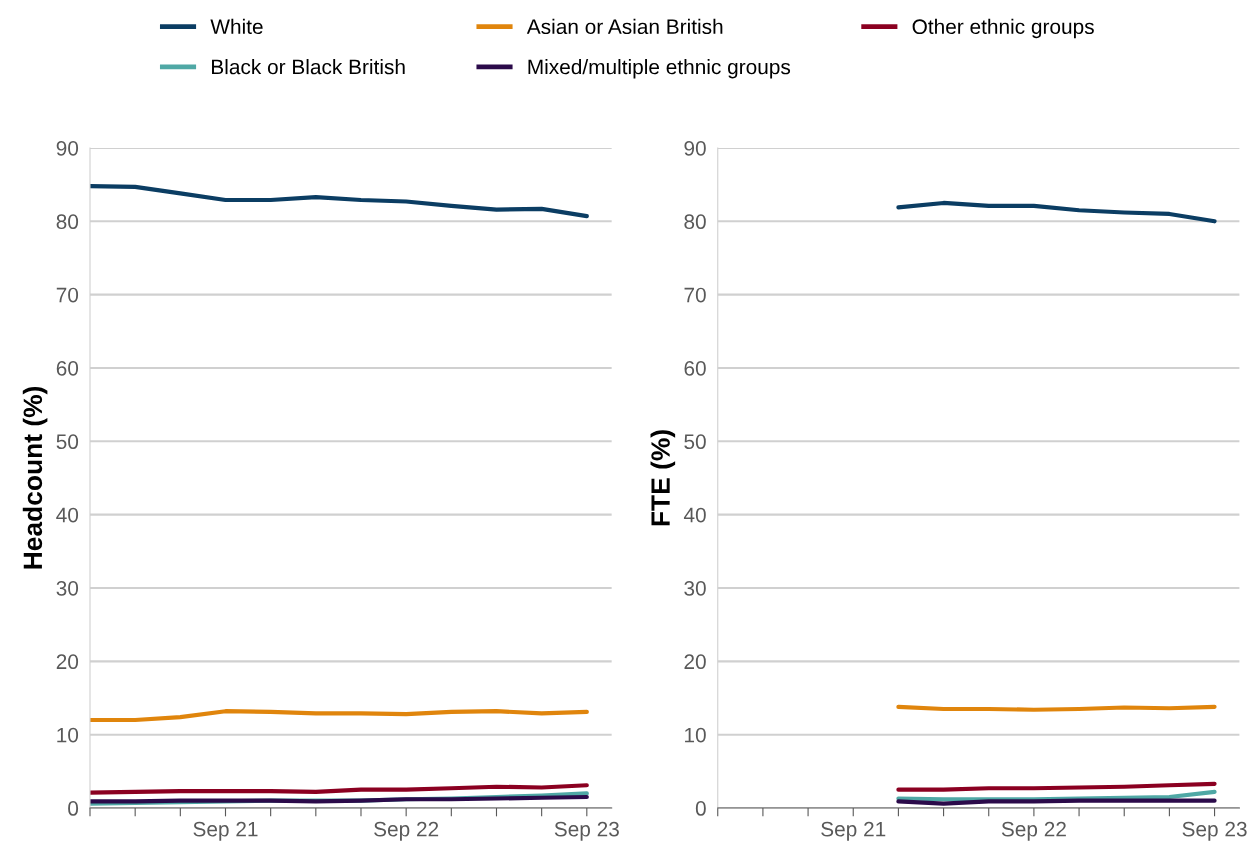 The width and height of the screenshot is (1257, 843). What do you see at coordinates (308, 67) in the screenshot?
I see `legend-label: Black or Black British` at bounding box center [308, 67].